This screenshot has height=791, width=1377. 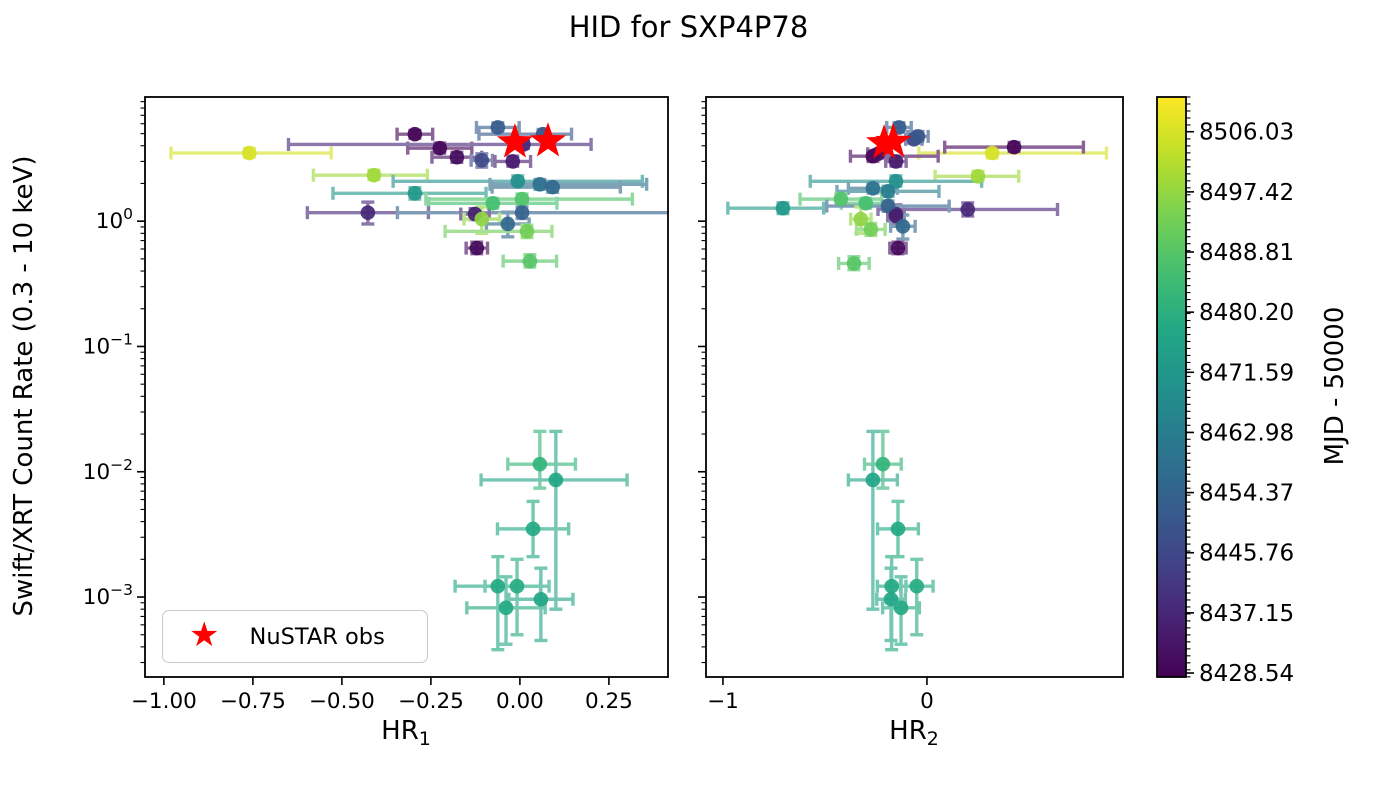 What do you see at coordinates (108, 470) in the screenshot?
I see `y-tick-label: 10⁻²` at bounding box center [108, 470].